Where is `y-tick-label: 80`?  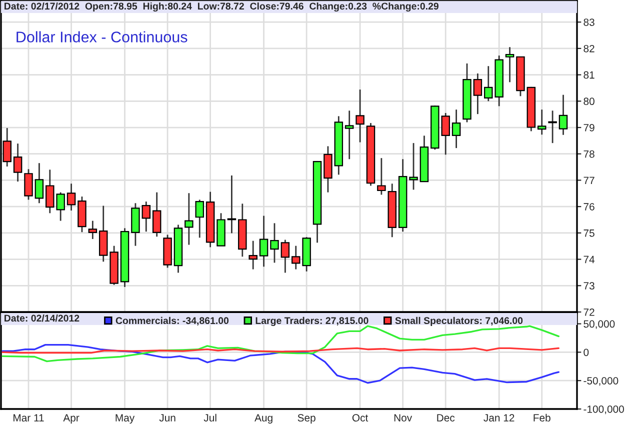 y-tick-label: 80 is located at coordinates (589, 102).